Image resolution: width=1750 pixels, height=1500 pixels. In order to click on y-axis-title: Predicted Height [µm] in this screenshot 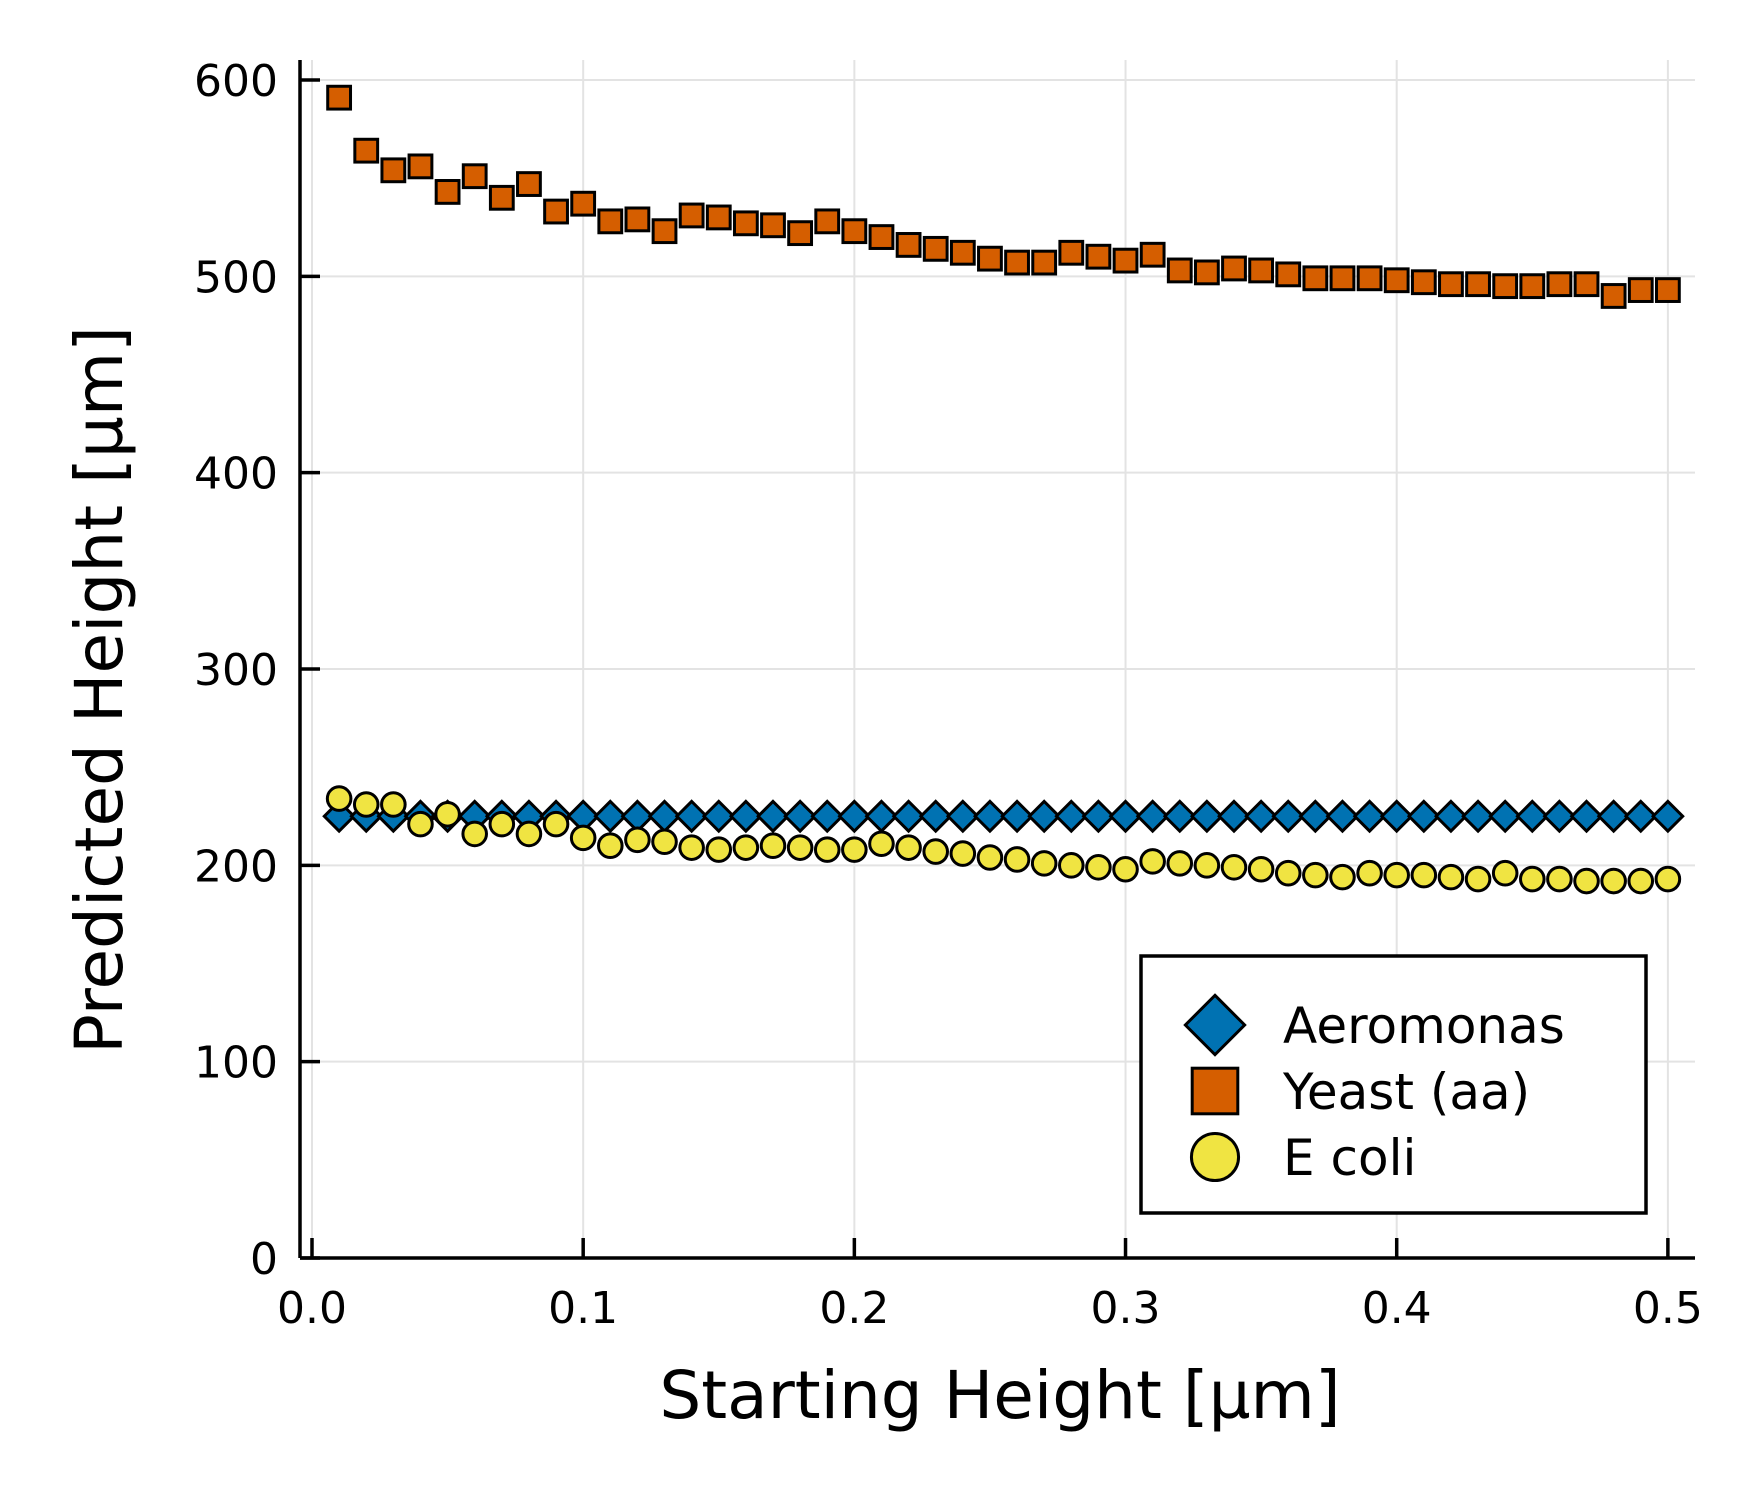, I will do `click(99, 690)`.